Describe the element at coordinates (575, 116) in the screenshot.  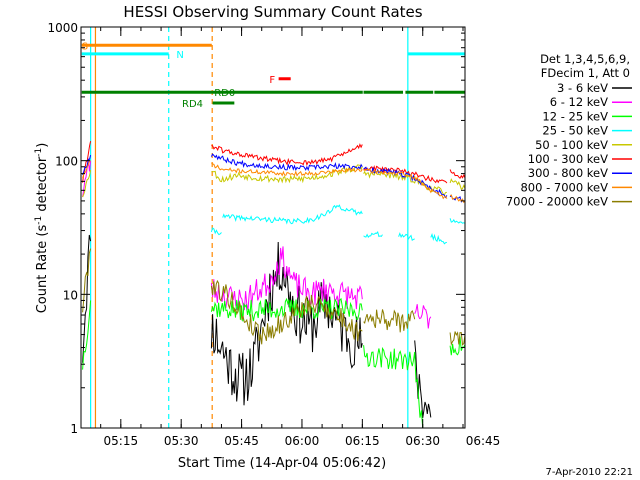
I see `legend-label-2: 12 - 25 keV` at that location.